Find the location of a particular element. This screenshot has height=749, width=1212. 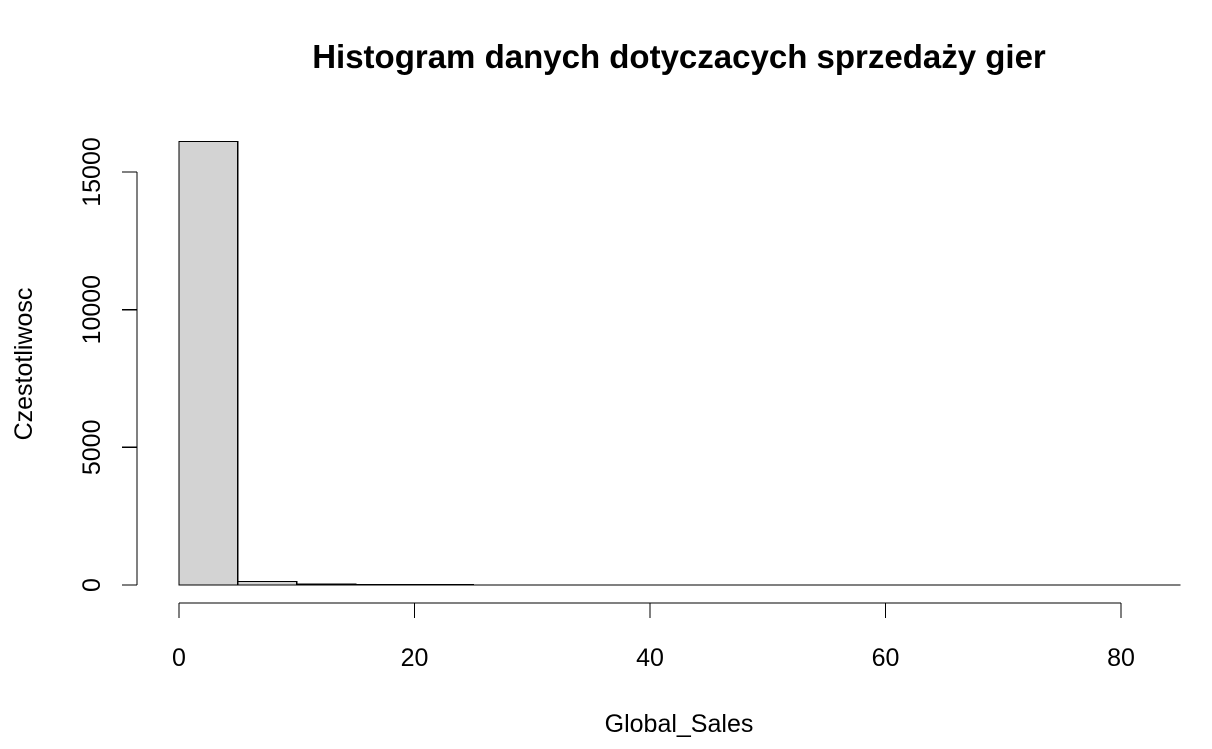

y-axis: 0 5000 10000 15000 is located at coordinates (108, 364).